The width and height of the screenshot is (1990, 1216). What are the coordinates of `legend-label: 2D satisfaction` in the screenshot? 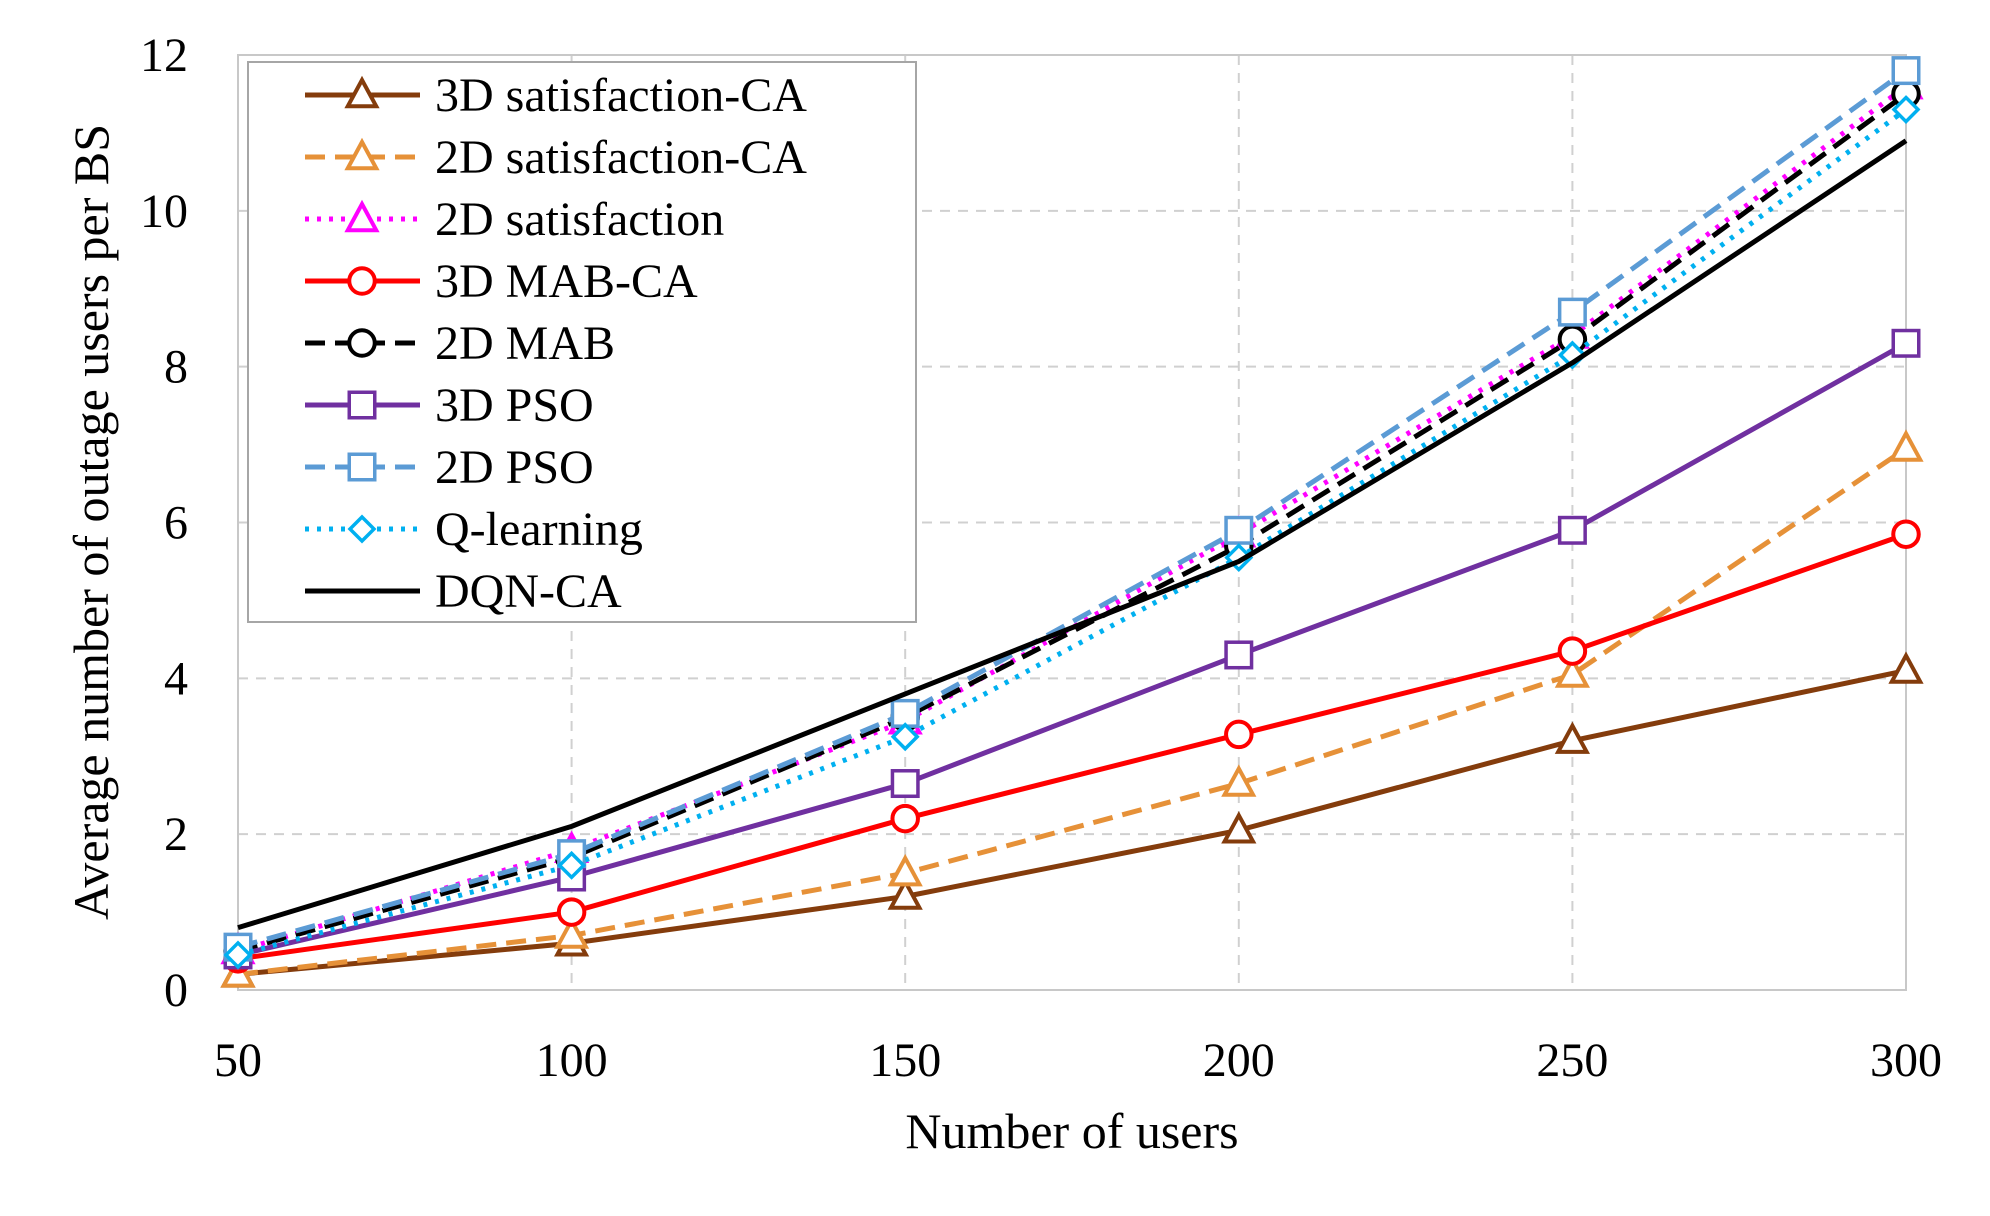 It's located at (579, 219).